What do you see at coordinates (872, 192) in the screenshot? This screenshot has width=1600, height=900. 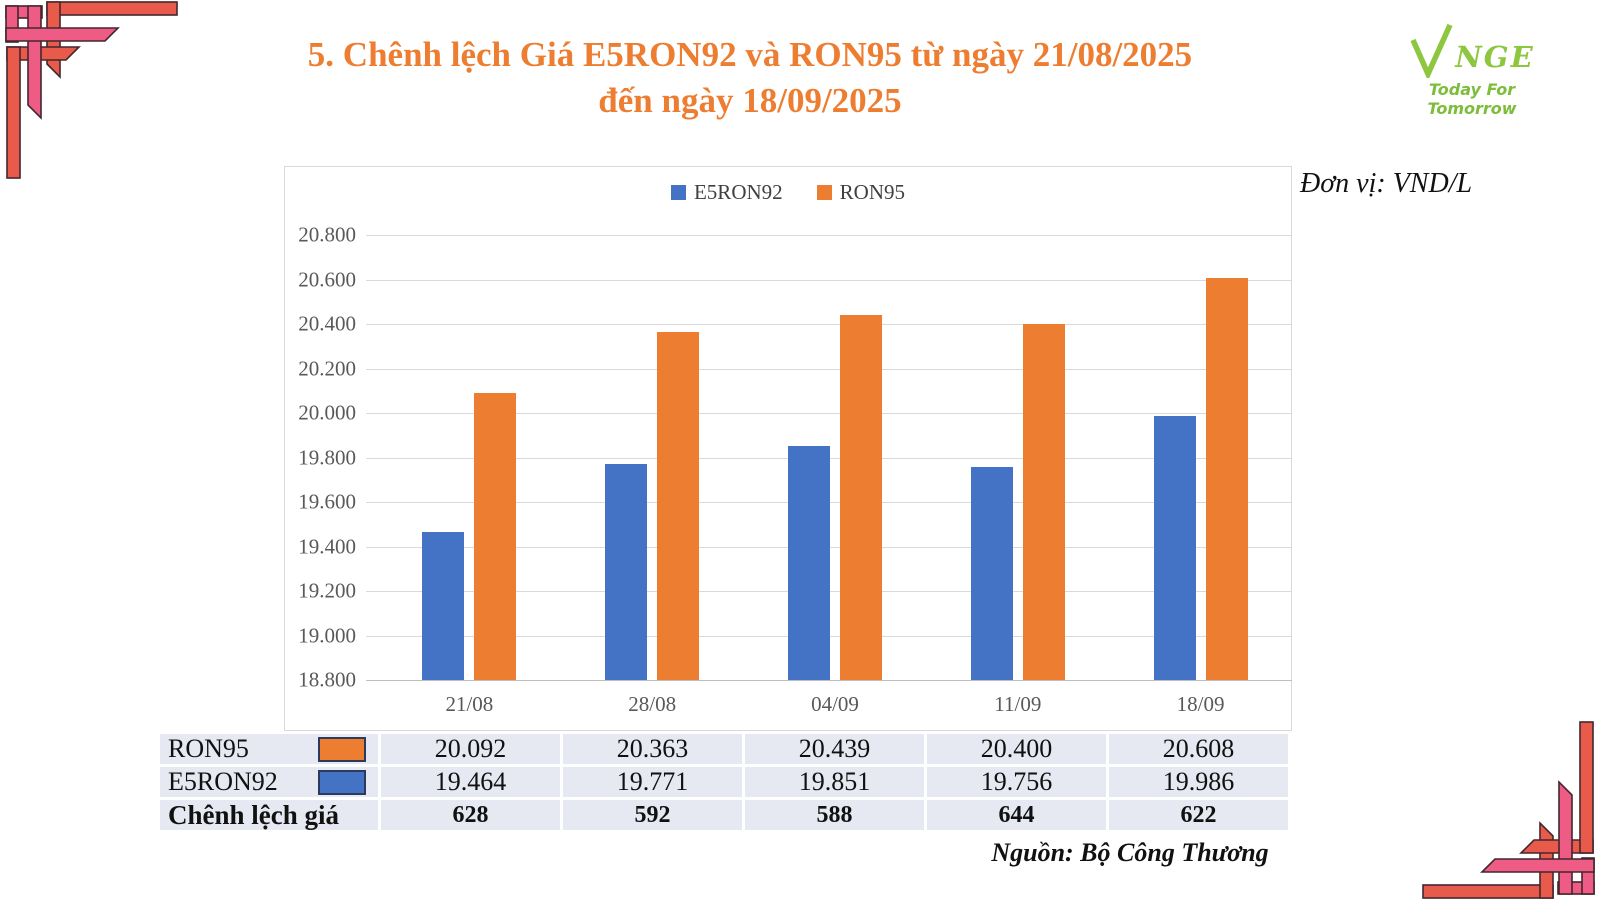 I see `legend-label: RON95` at bounding box center [872, 192].